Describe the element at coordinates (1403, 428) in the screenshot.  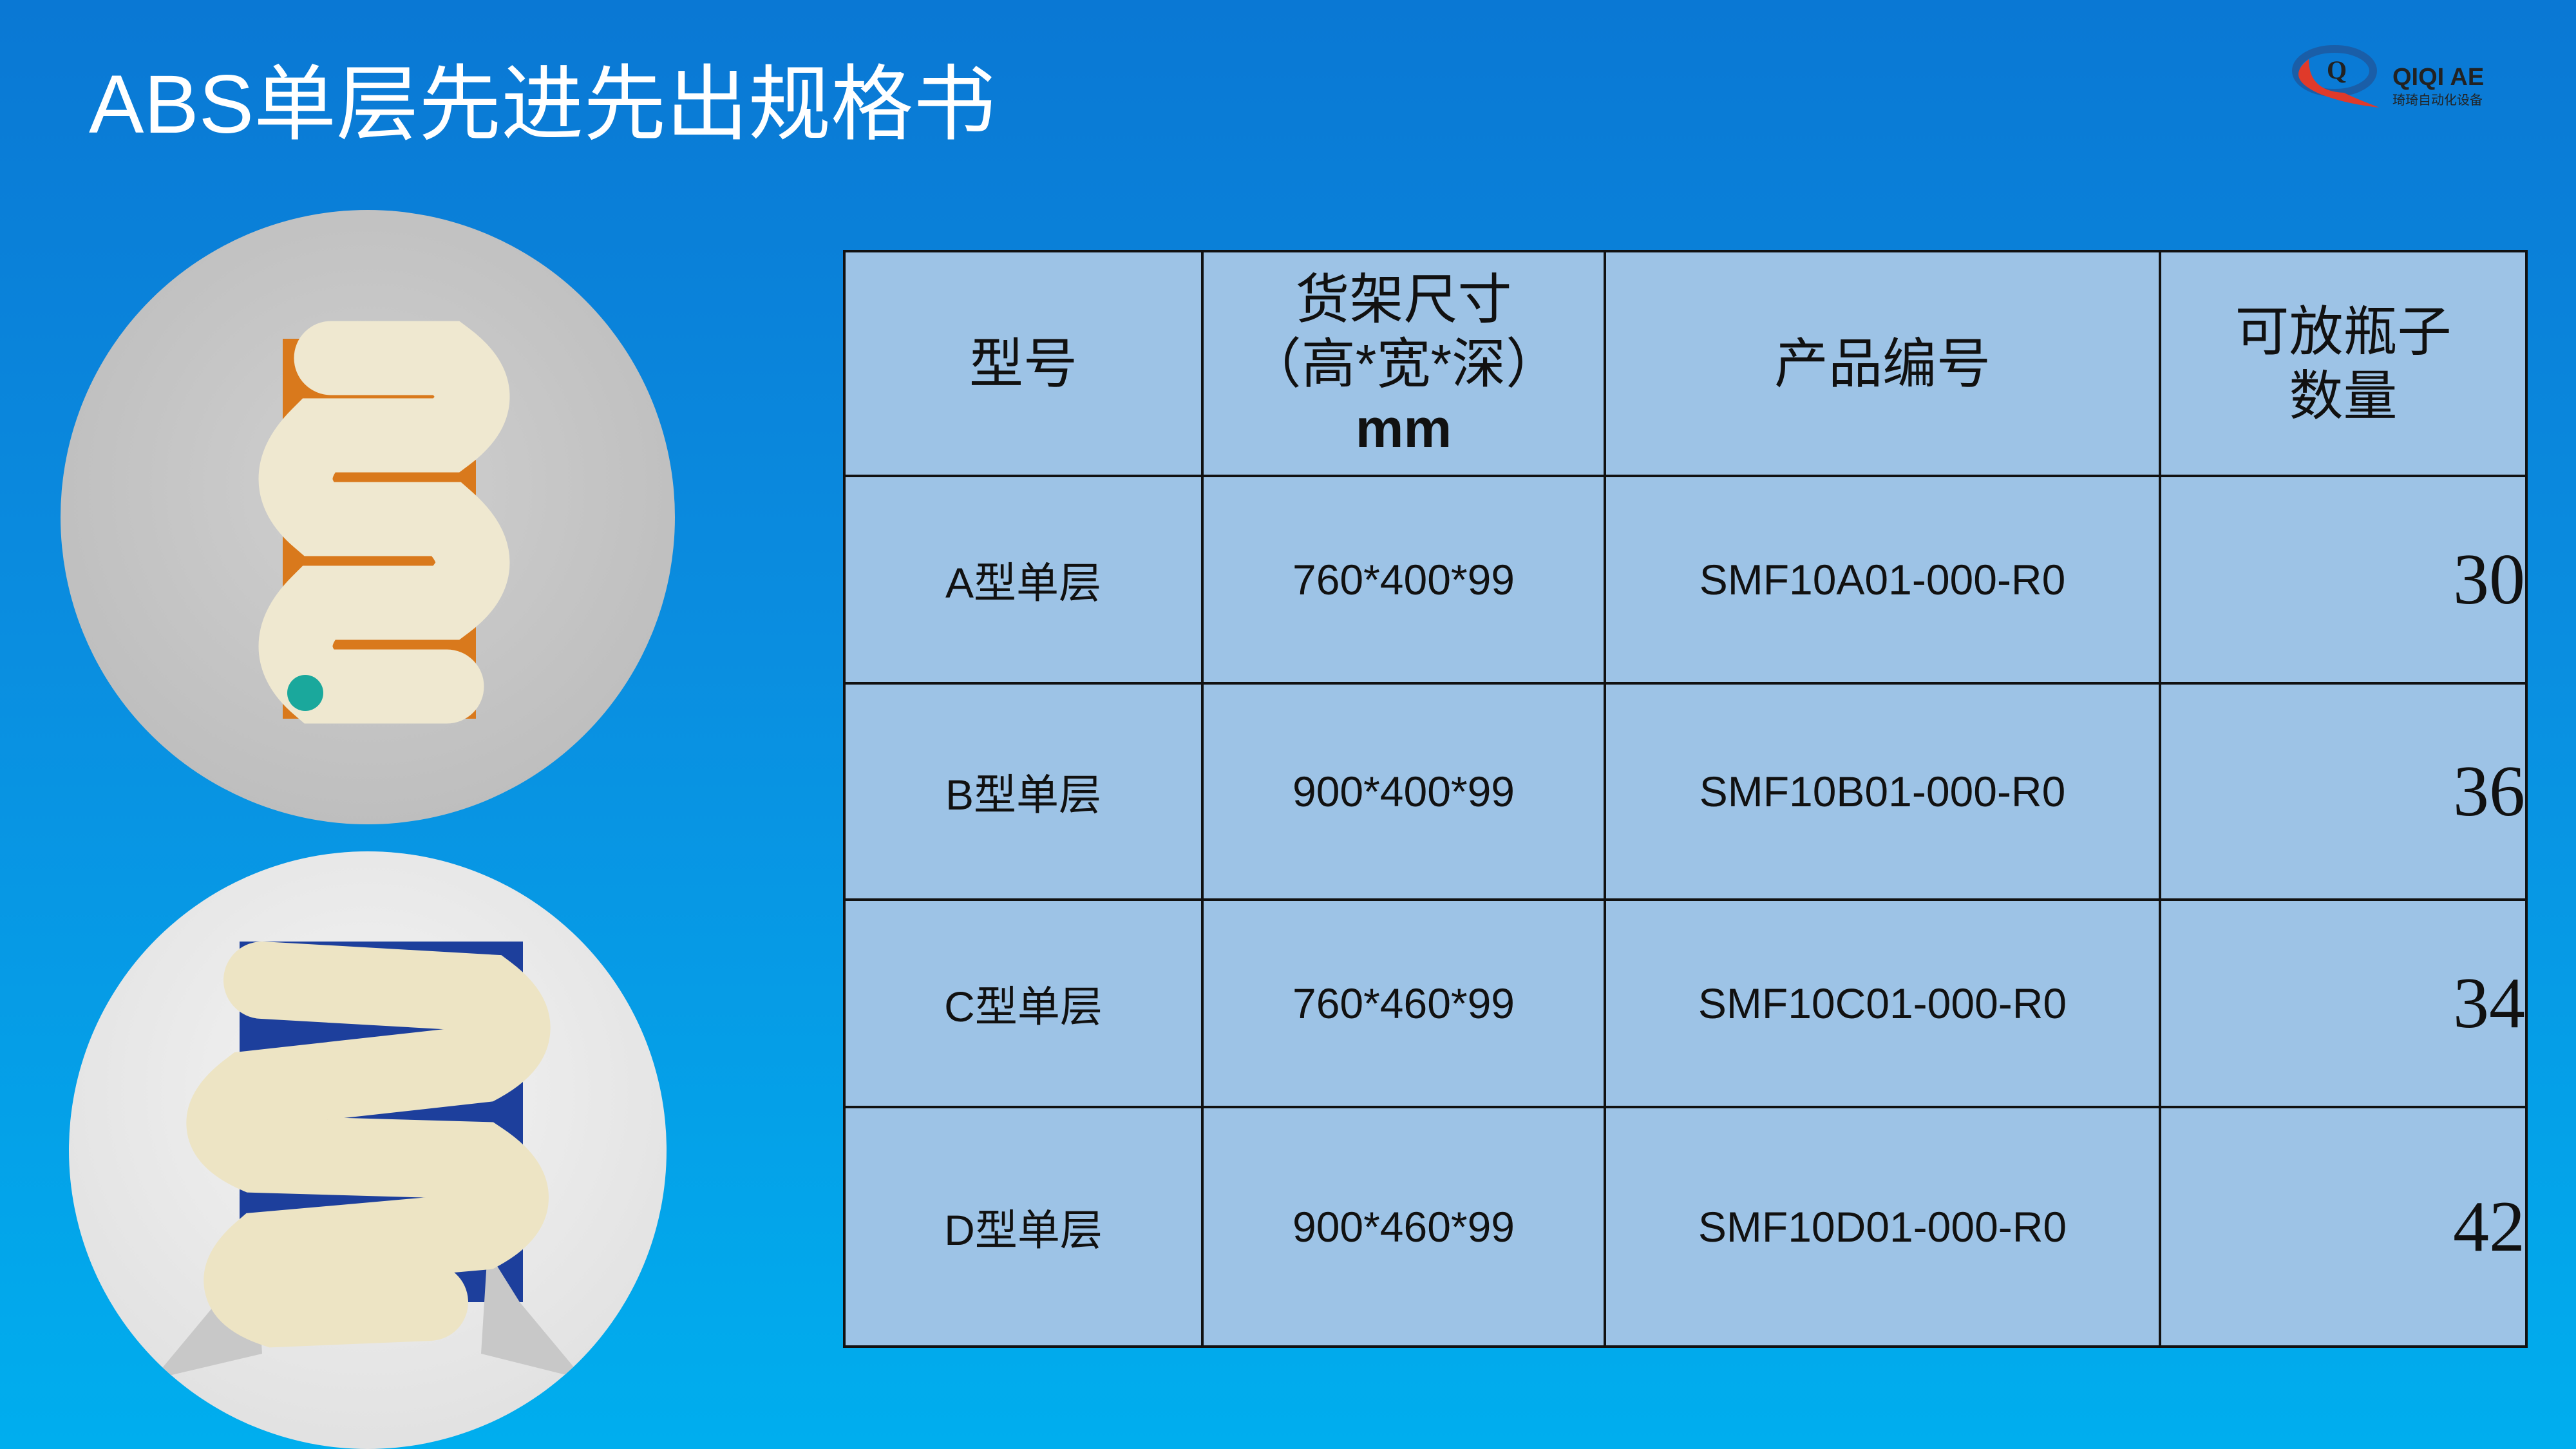
I see `header-size-unit: mm` at that location.